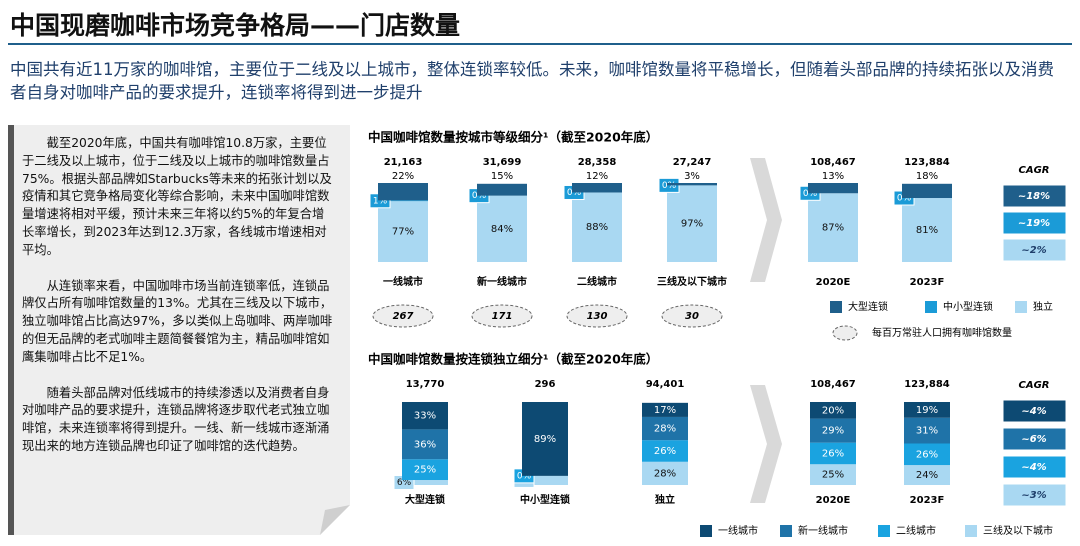 The width and height of the screenshot is (1080, 546). What do you see at coordinates (665, 499) in the screenshot?
I see `x-tick-label: 独立` at bounding box center [665, 499].